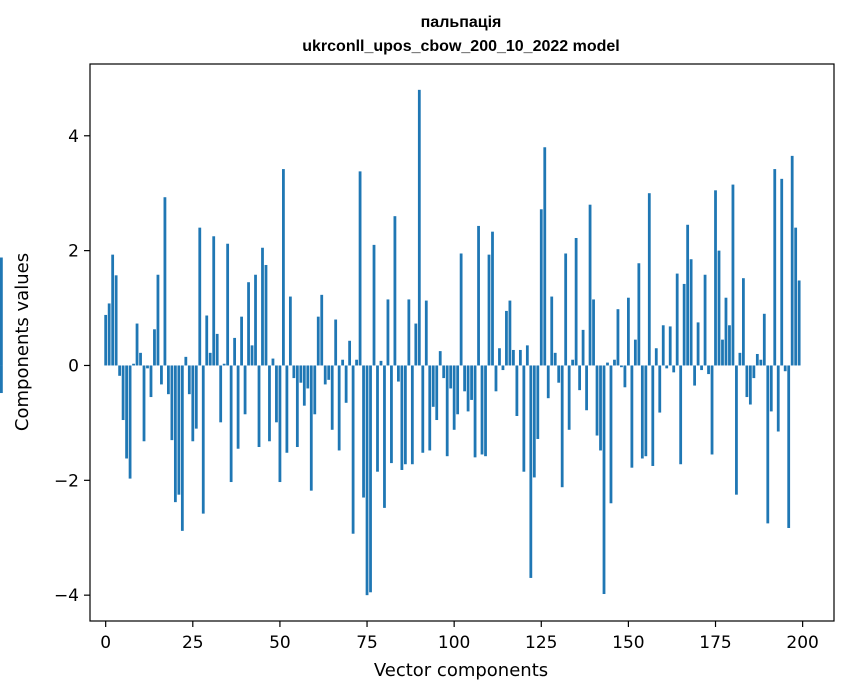 This screenshot has height=696, width=847. I want to click on x-axis: 0 25 50 75 100 125 150 175 200, so click(459, 637).